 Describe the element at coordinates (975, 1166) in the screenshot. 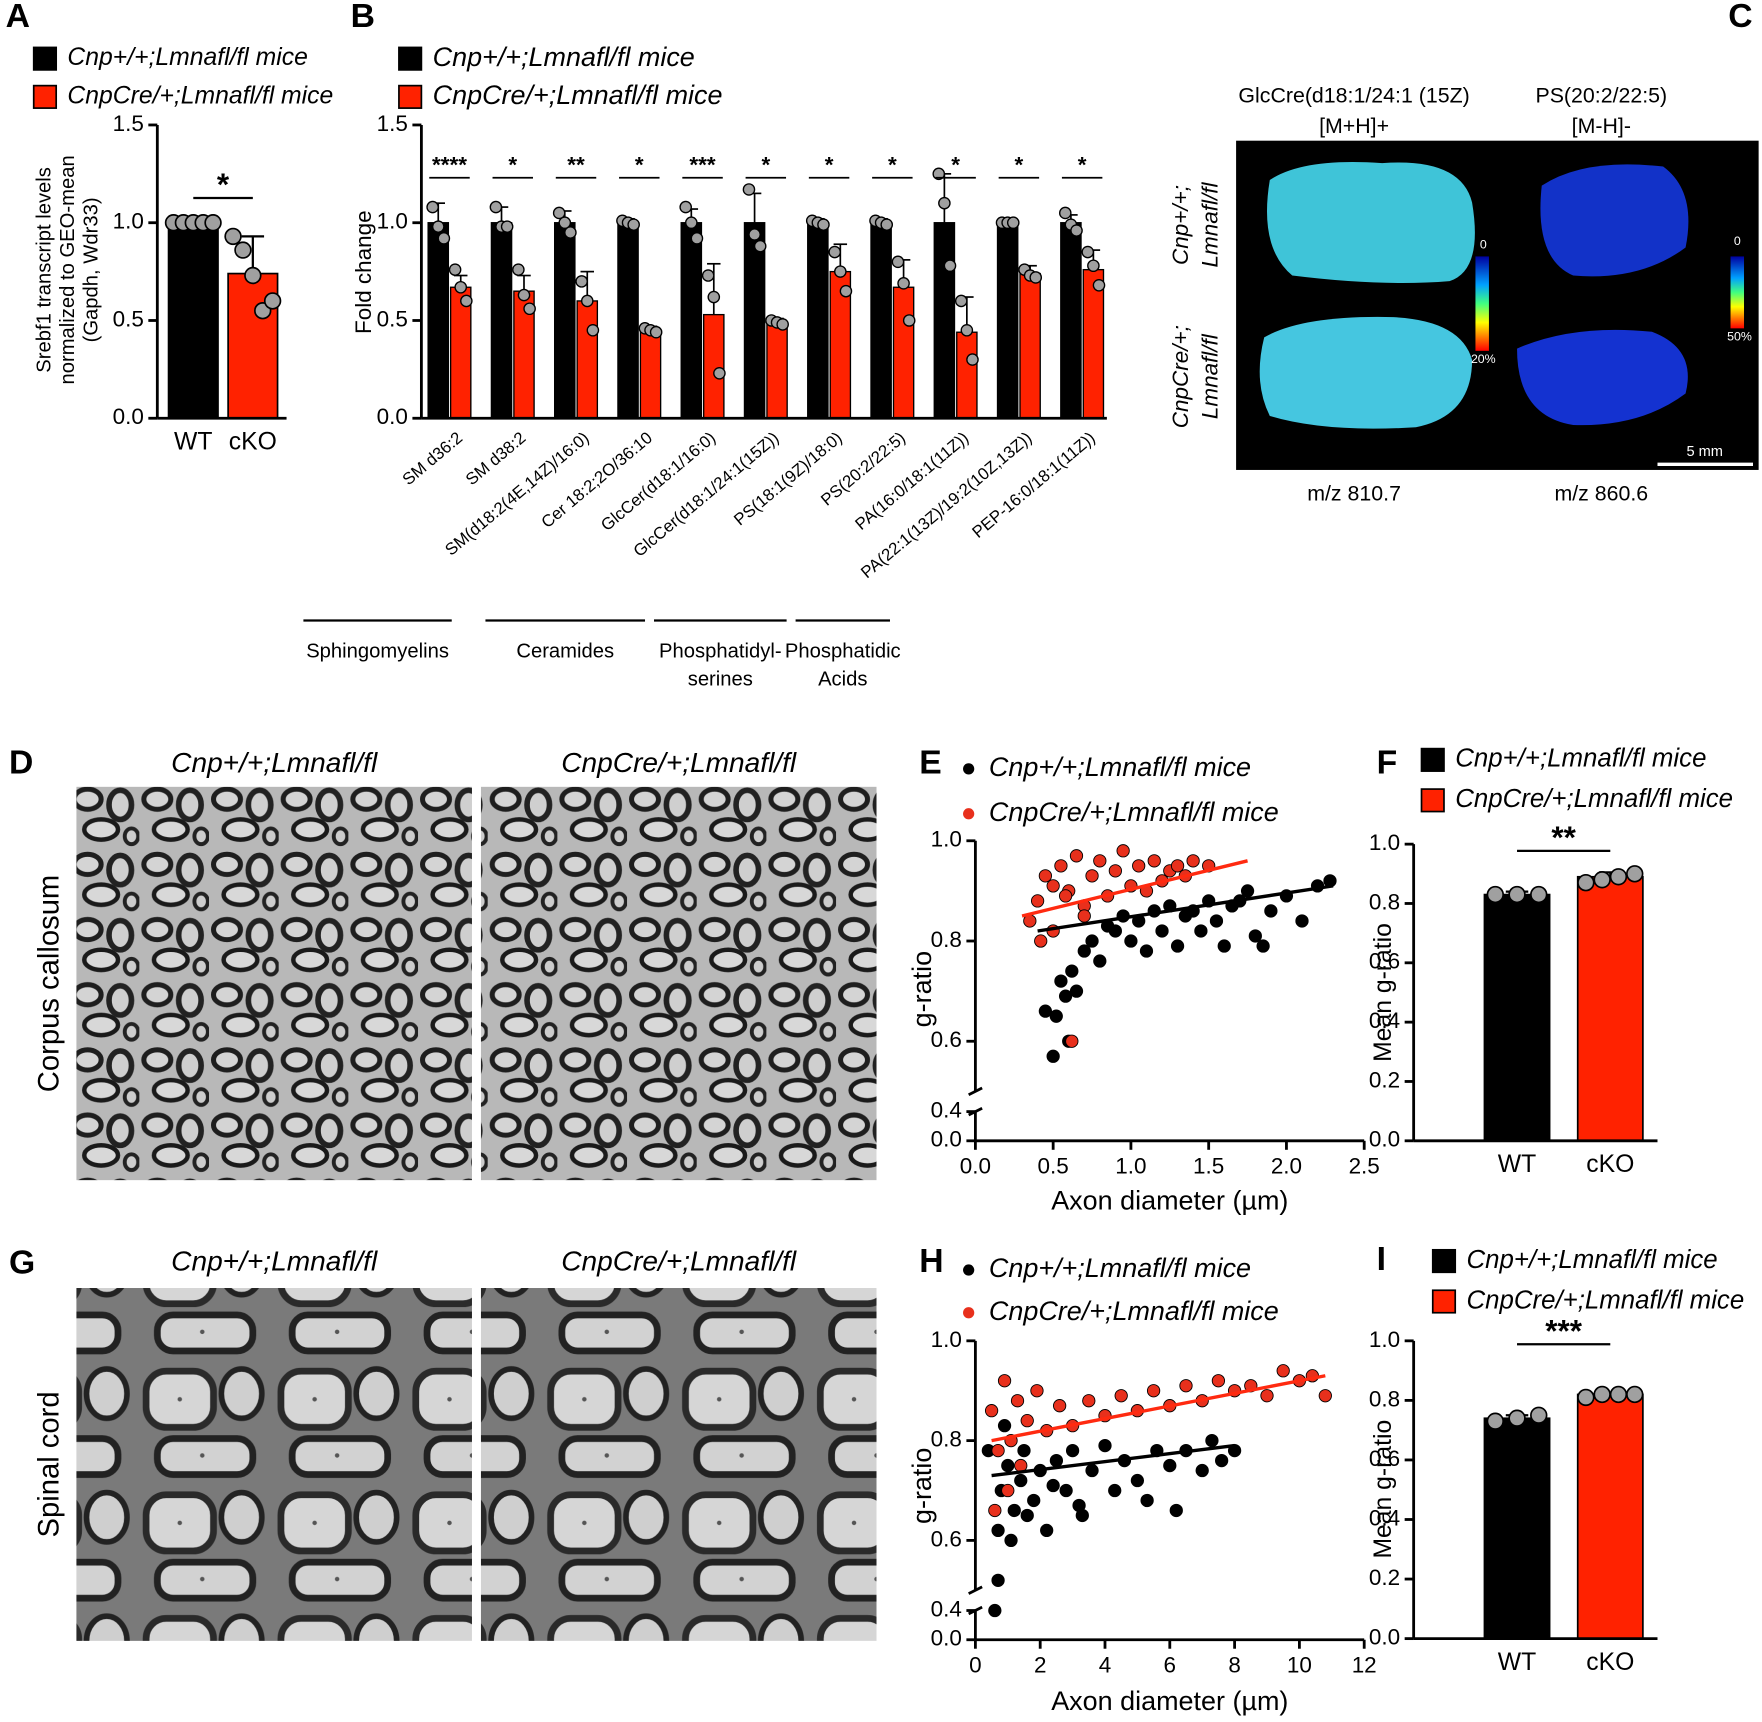

I see `x-tick-label: 0.0` at that location.